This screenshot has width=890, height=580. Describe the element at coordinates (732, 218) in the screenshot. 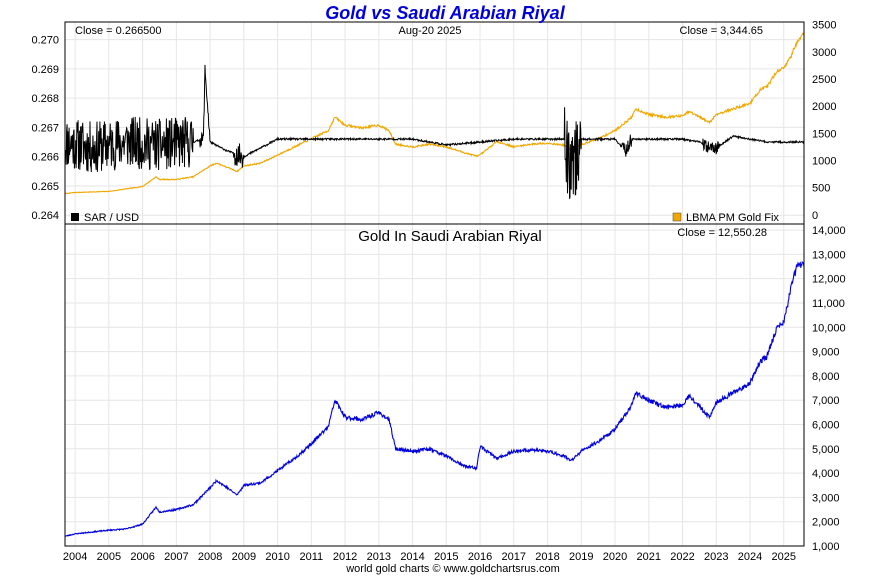

I see `legend-label-gold: LBMA PM Gold Fix` at that location.